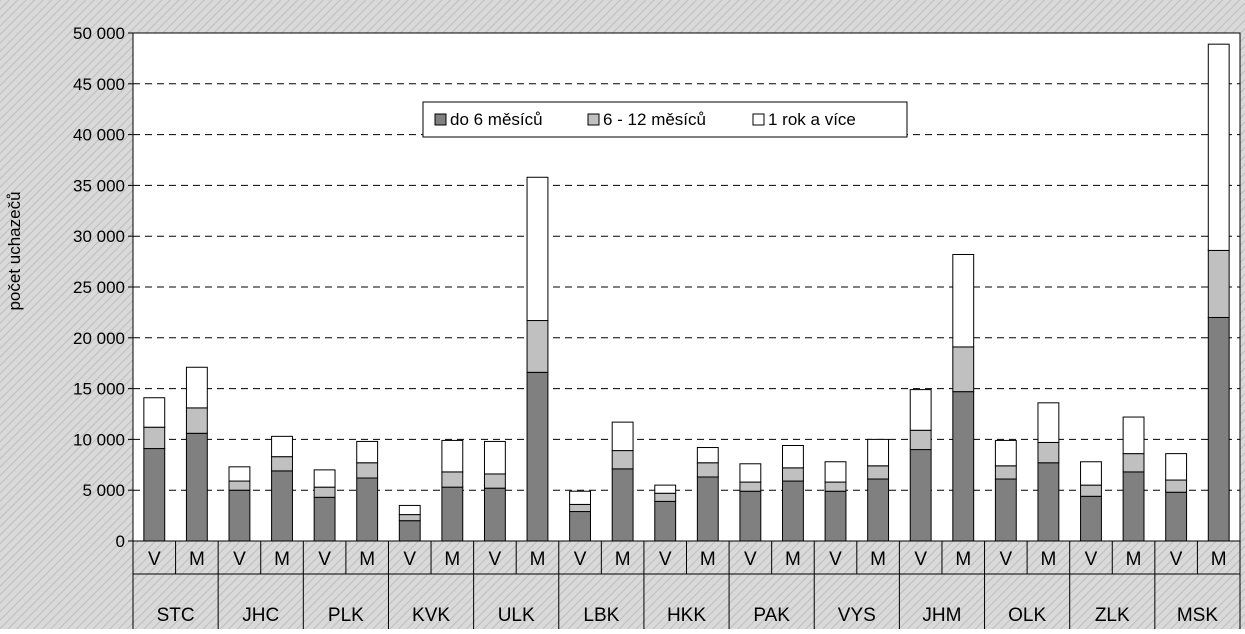 This screenshot has height=634, width=1245. Describe the element at coordinates (496, 119) in the screenshot. I see `legend-label: do 6 měsíců` at that location.